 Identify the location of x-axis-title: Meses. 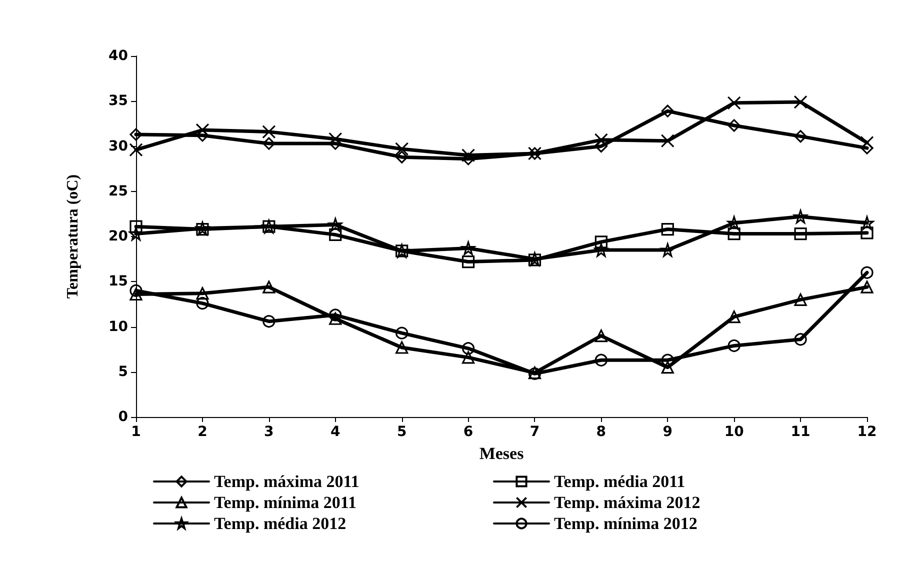
(501, 453).